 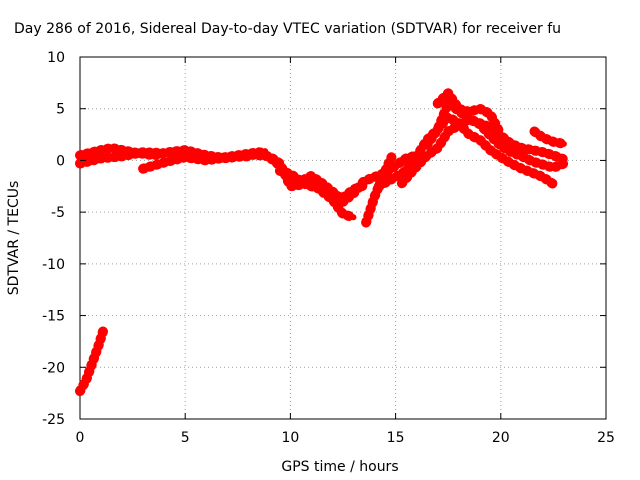 What do you see at coordinates (60, 161) in the screenshot?
I see `y-tick-label: 0` at bounding box center [60, 161].